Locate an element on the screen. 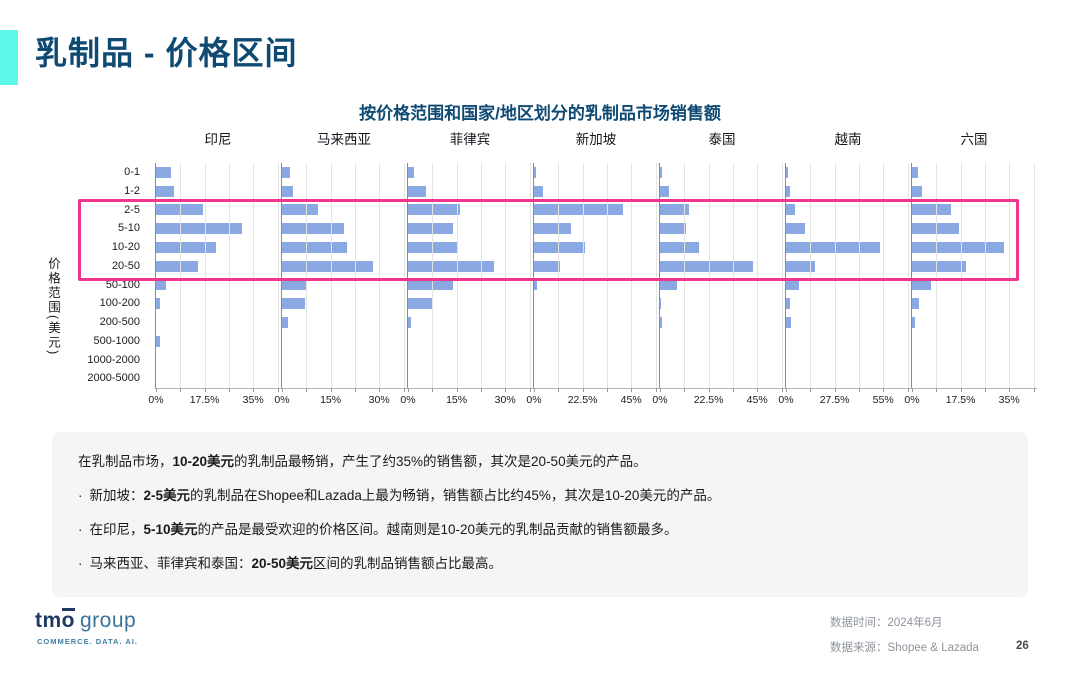  country-header: 马来西亚 is located at coordinates (344, 139).